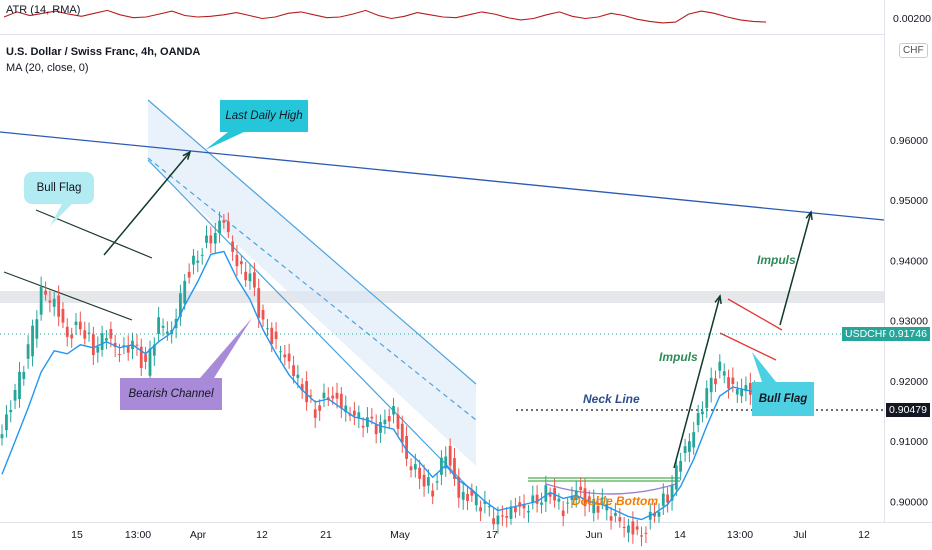 This screenshot has width=932, height=550. Describe the element at coordinates (466, 522) in the screenshot. I see `time-axis-border` at that location.